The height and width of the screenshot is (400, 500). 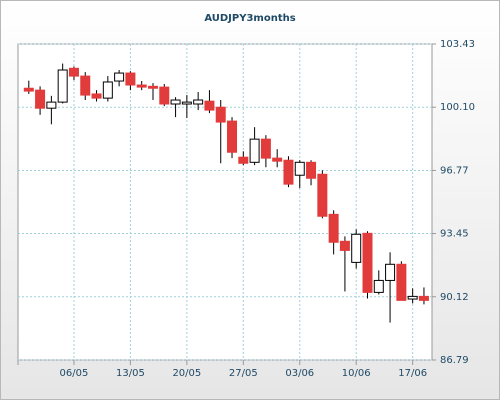 I want to click on y-tick-label: 90.12, so click(x=454, y=297).